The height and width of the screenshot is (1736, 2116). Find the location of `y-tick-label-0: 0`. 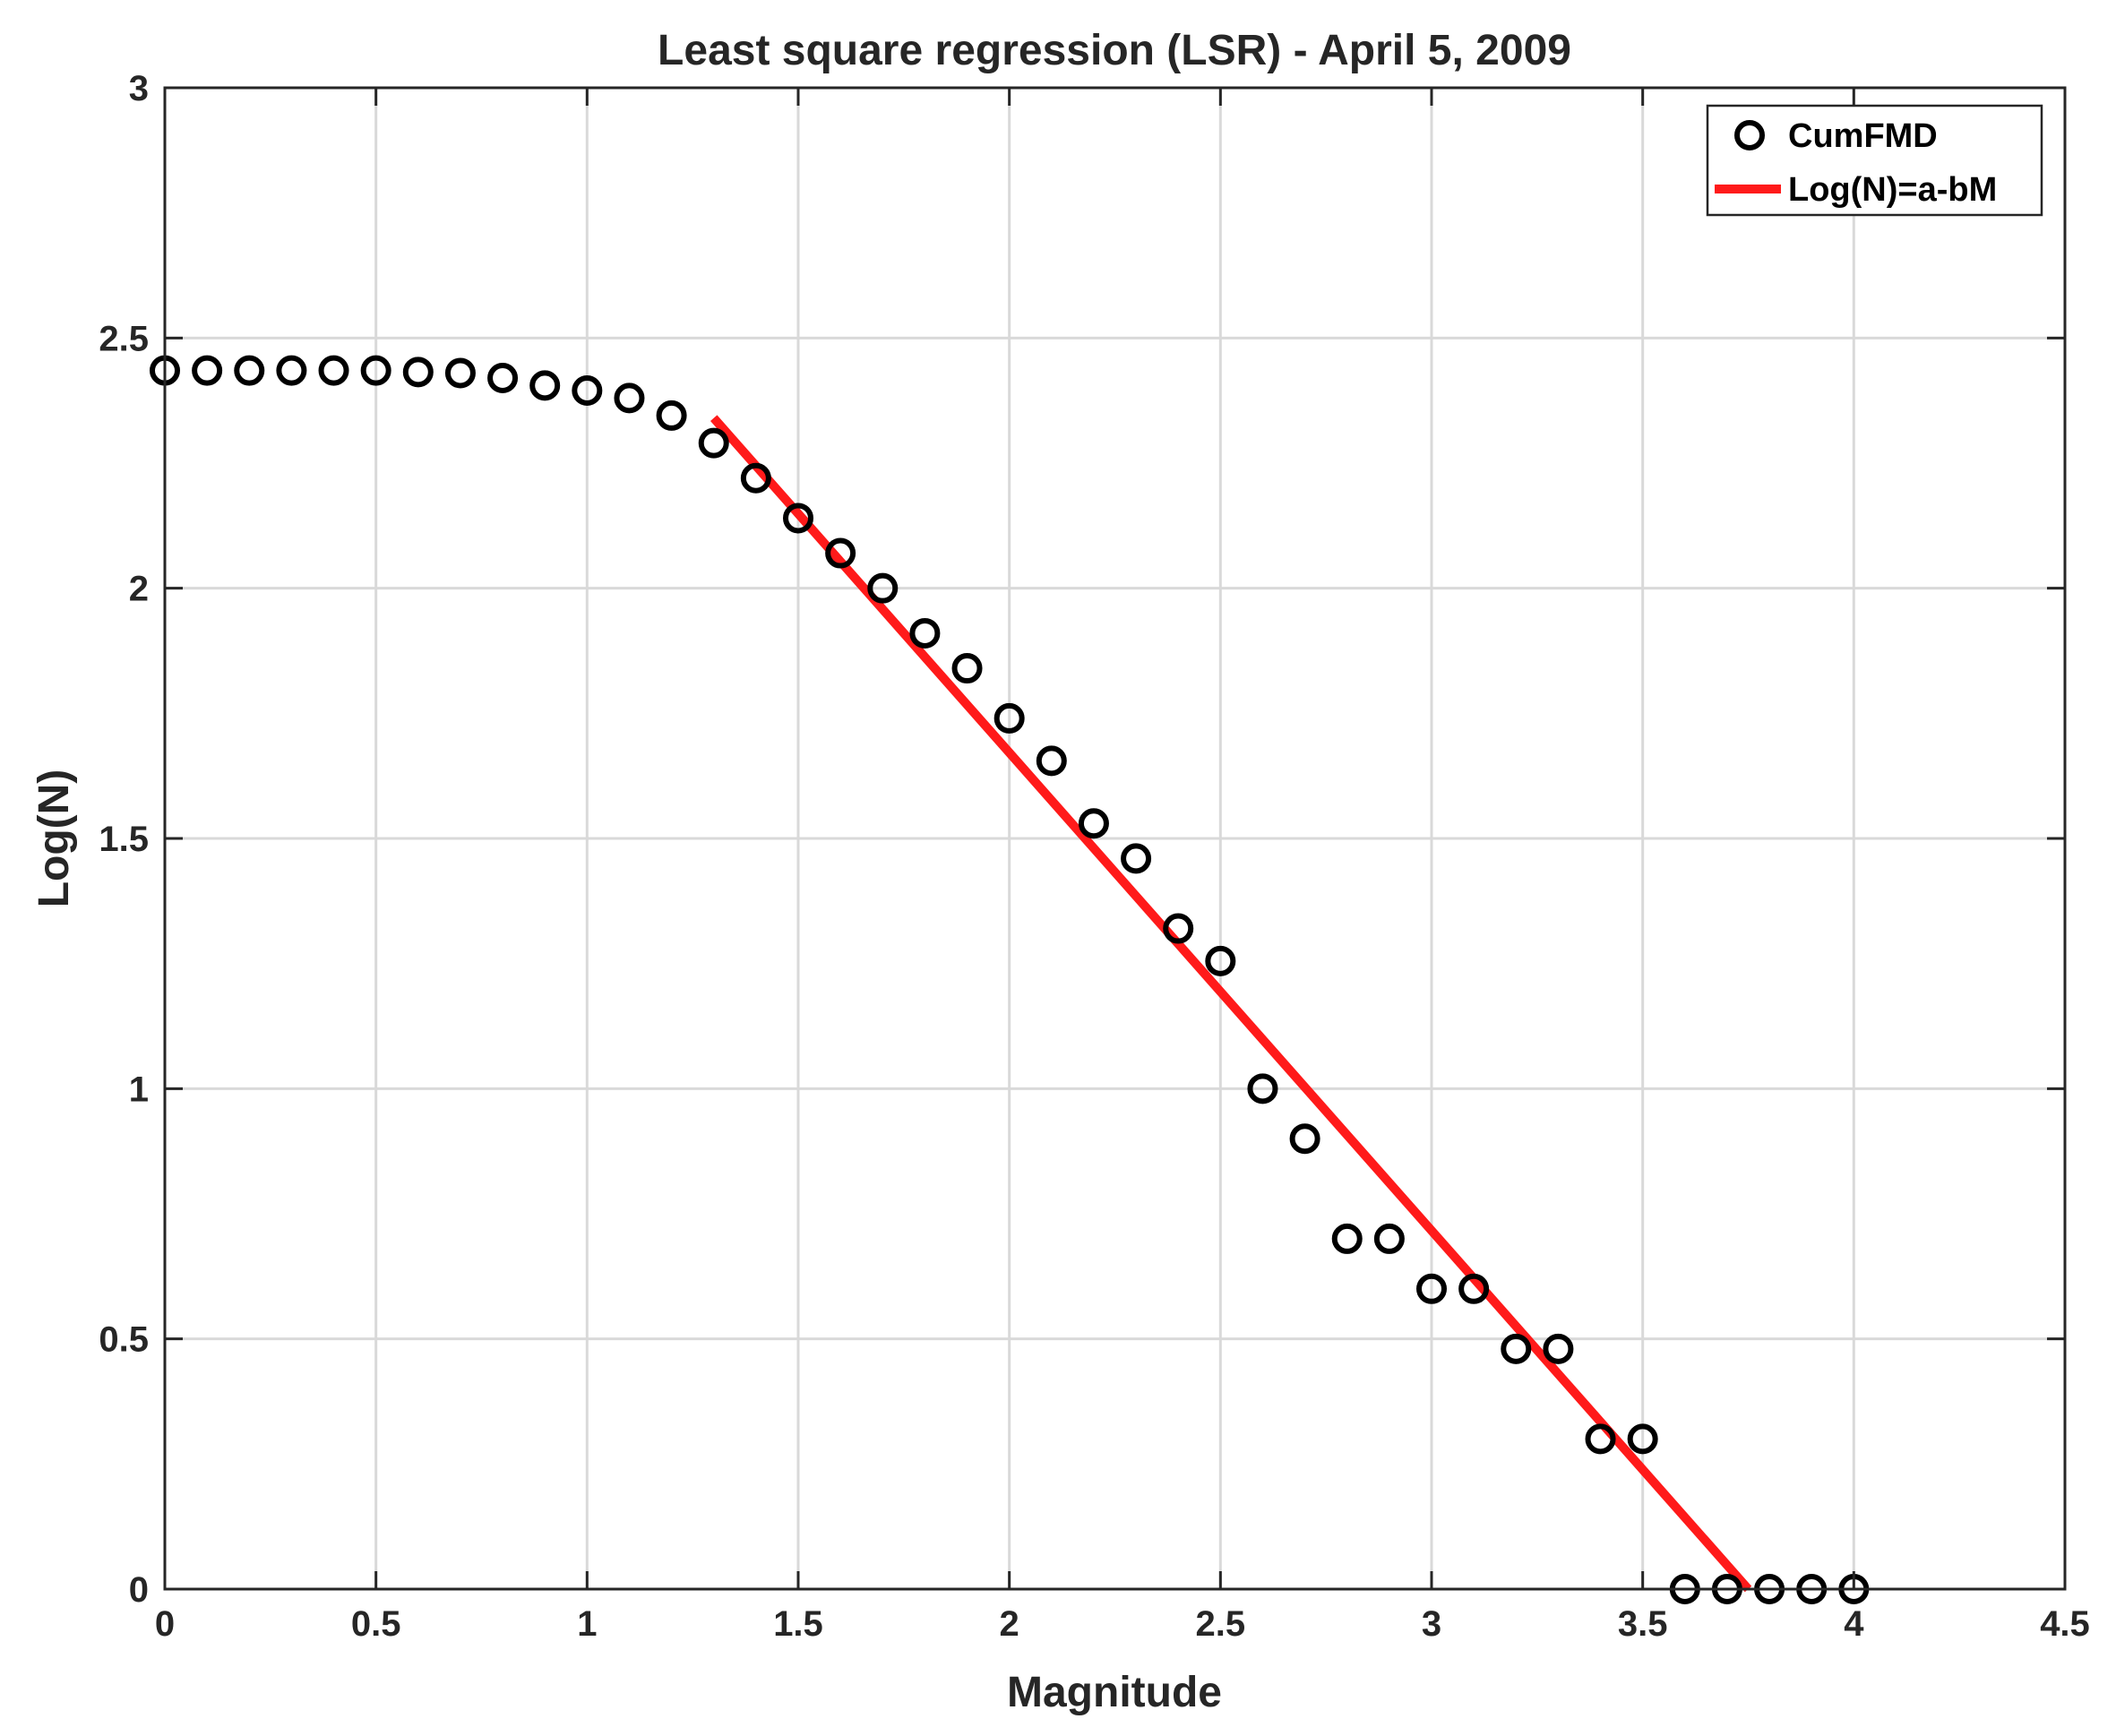

y-tick-label-0: 0 is located at coordinates (139, 1590).